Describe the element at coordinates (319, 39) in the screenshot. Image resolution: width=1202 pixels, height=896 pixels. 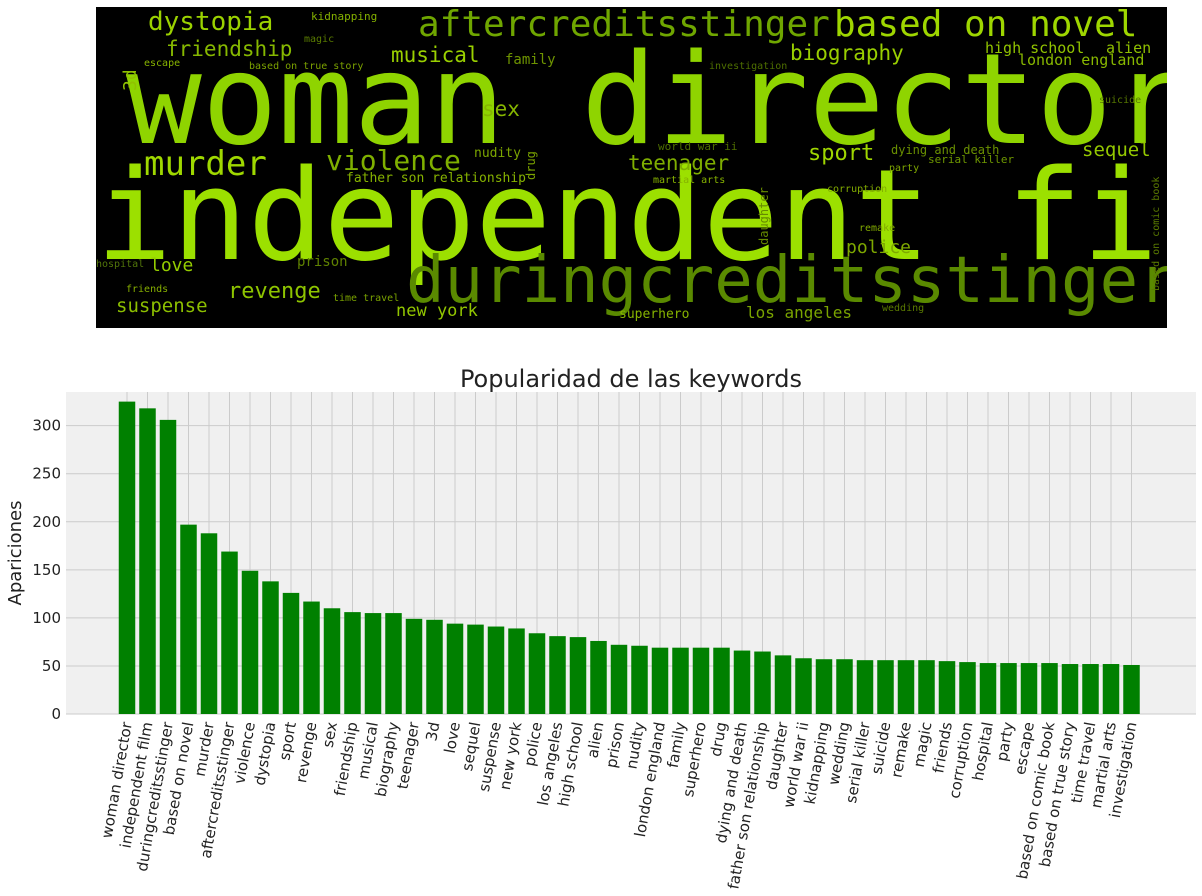
I see `wordcloud-word: magic` at that location.